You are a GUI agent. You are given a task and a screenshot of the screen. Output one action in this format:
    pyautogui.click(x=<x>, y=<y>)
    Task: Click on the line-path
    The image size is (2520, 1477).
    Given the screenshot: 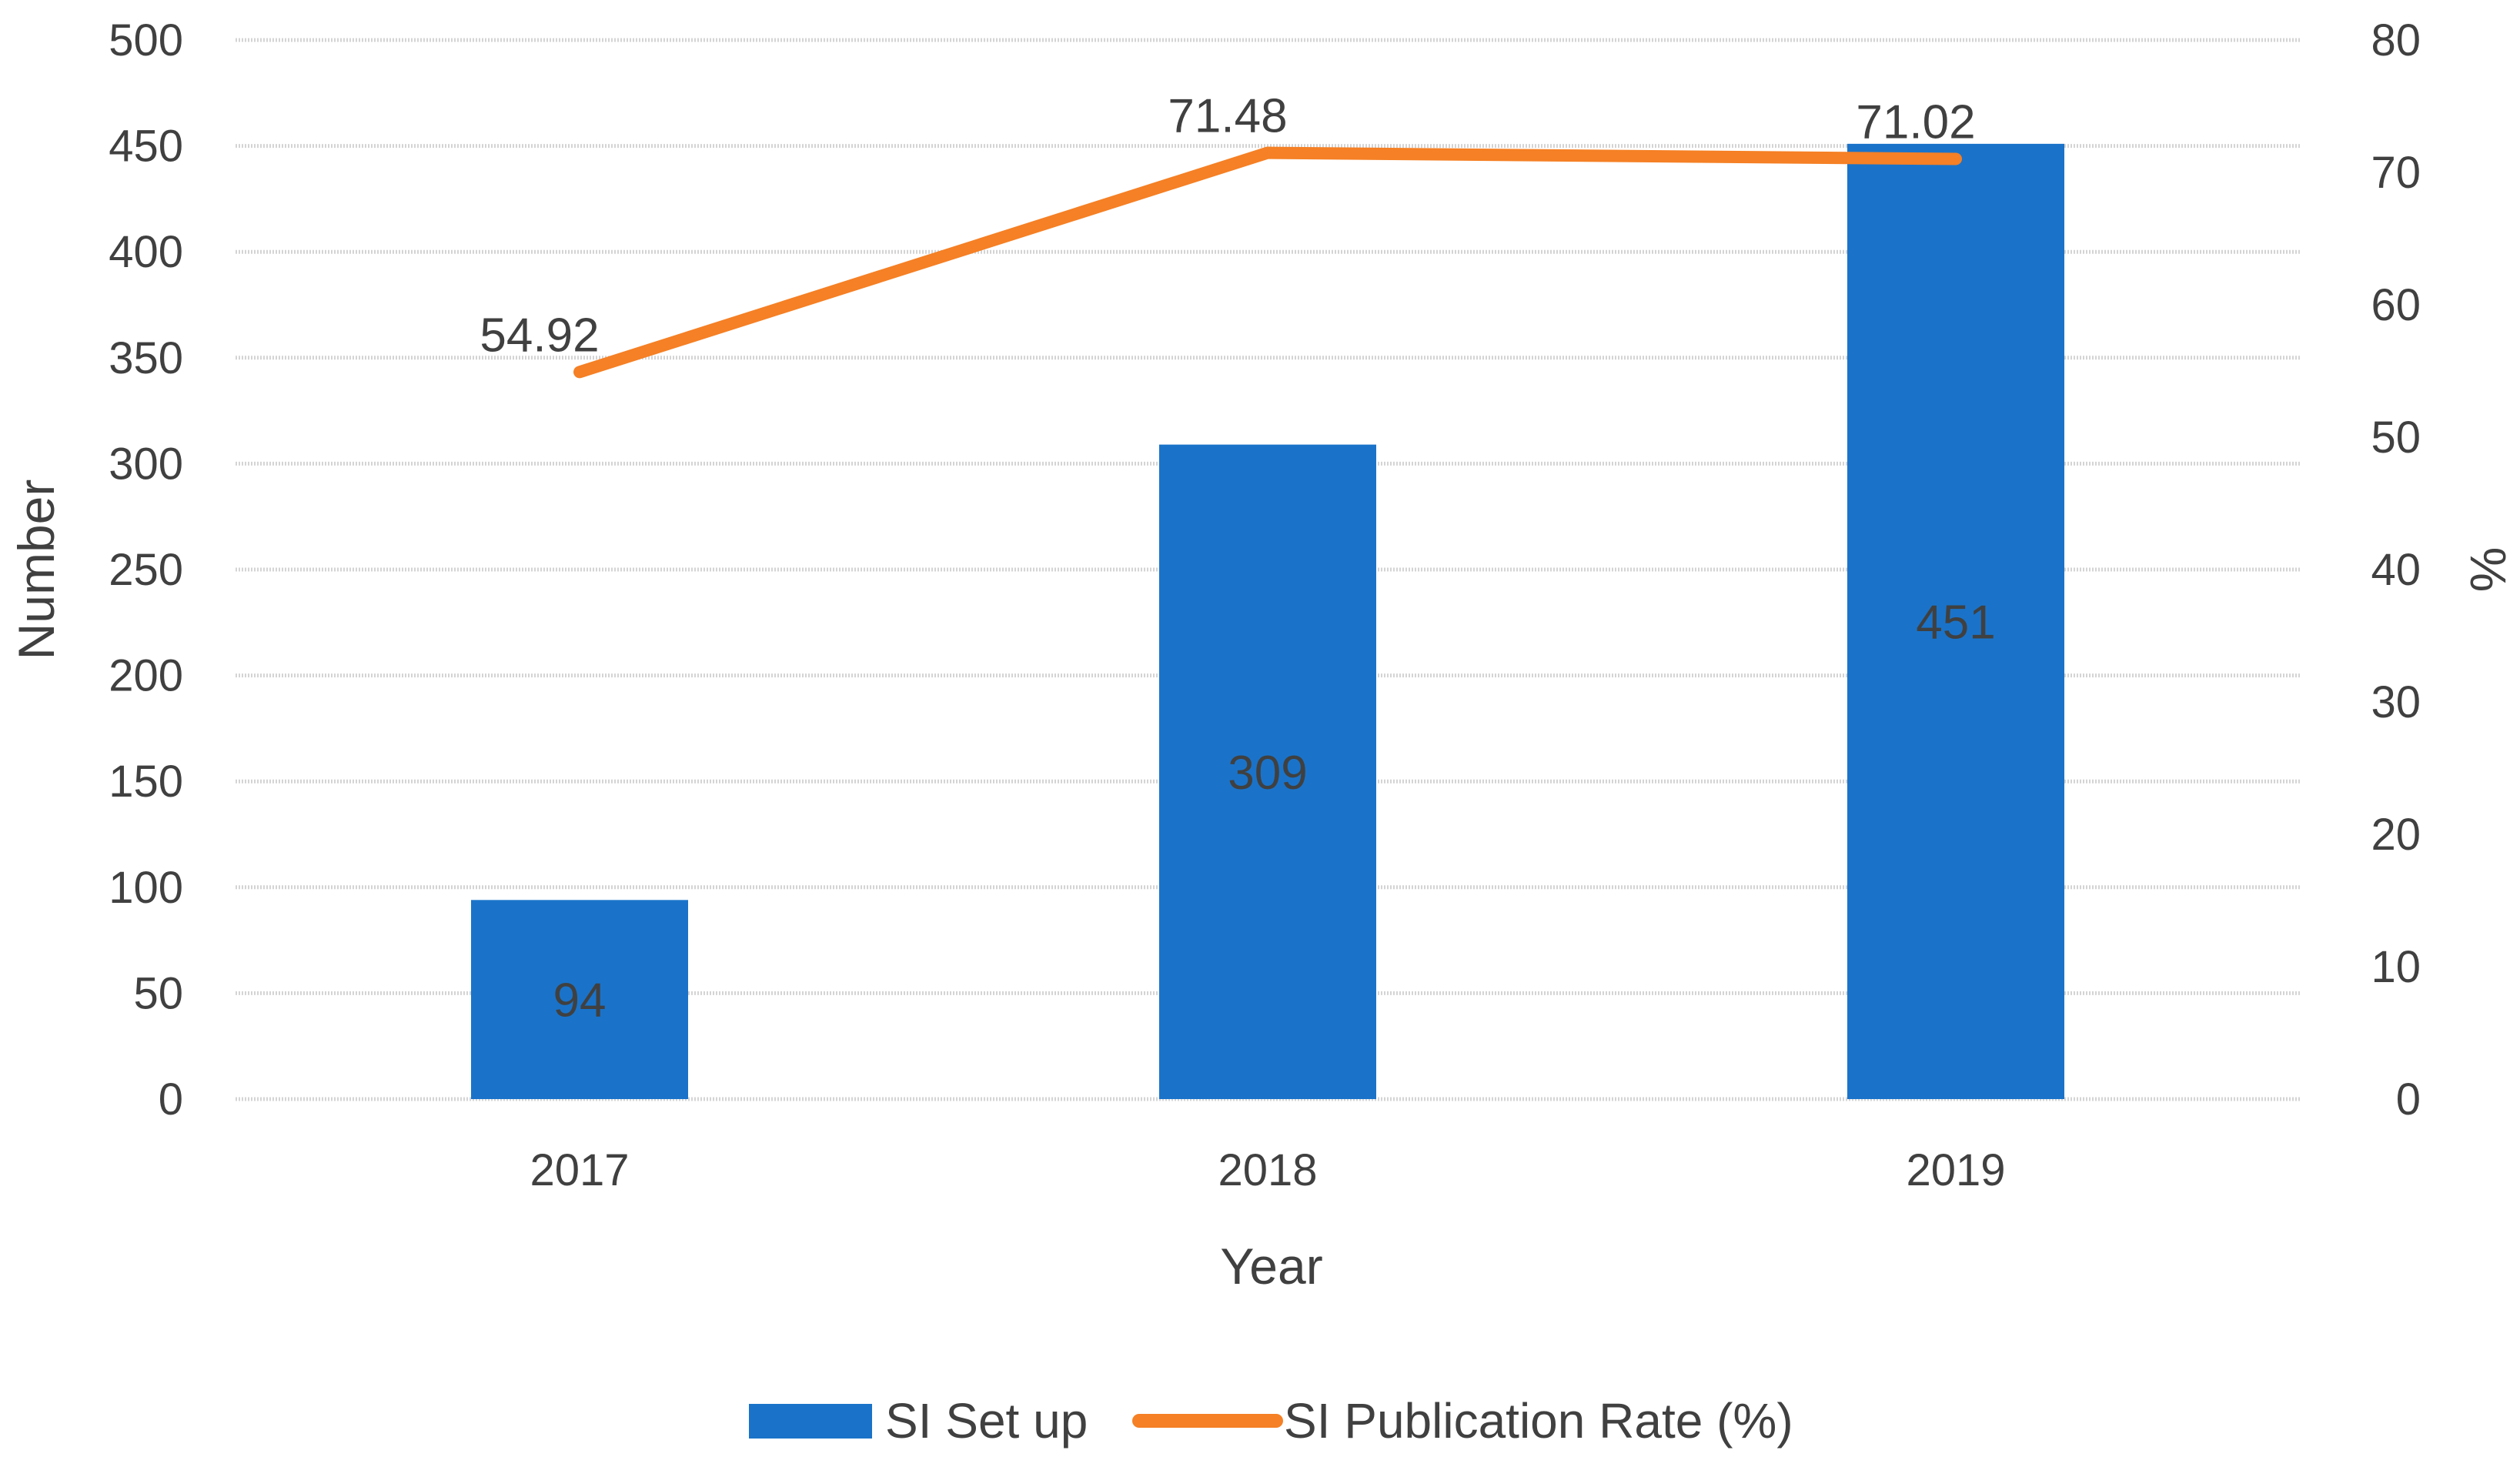 What is the action you would take?
    pyautogui.click(x=1267, y=262)
    